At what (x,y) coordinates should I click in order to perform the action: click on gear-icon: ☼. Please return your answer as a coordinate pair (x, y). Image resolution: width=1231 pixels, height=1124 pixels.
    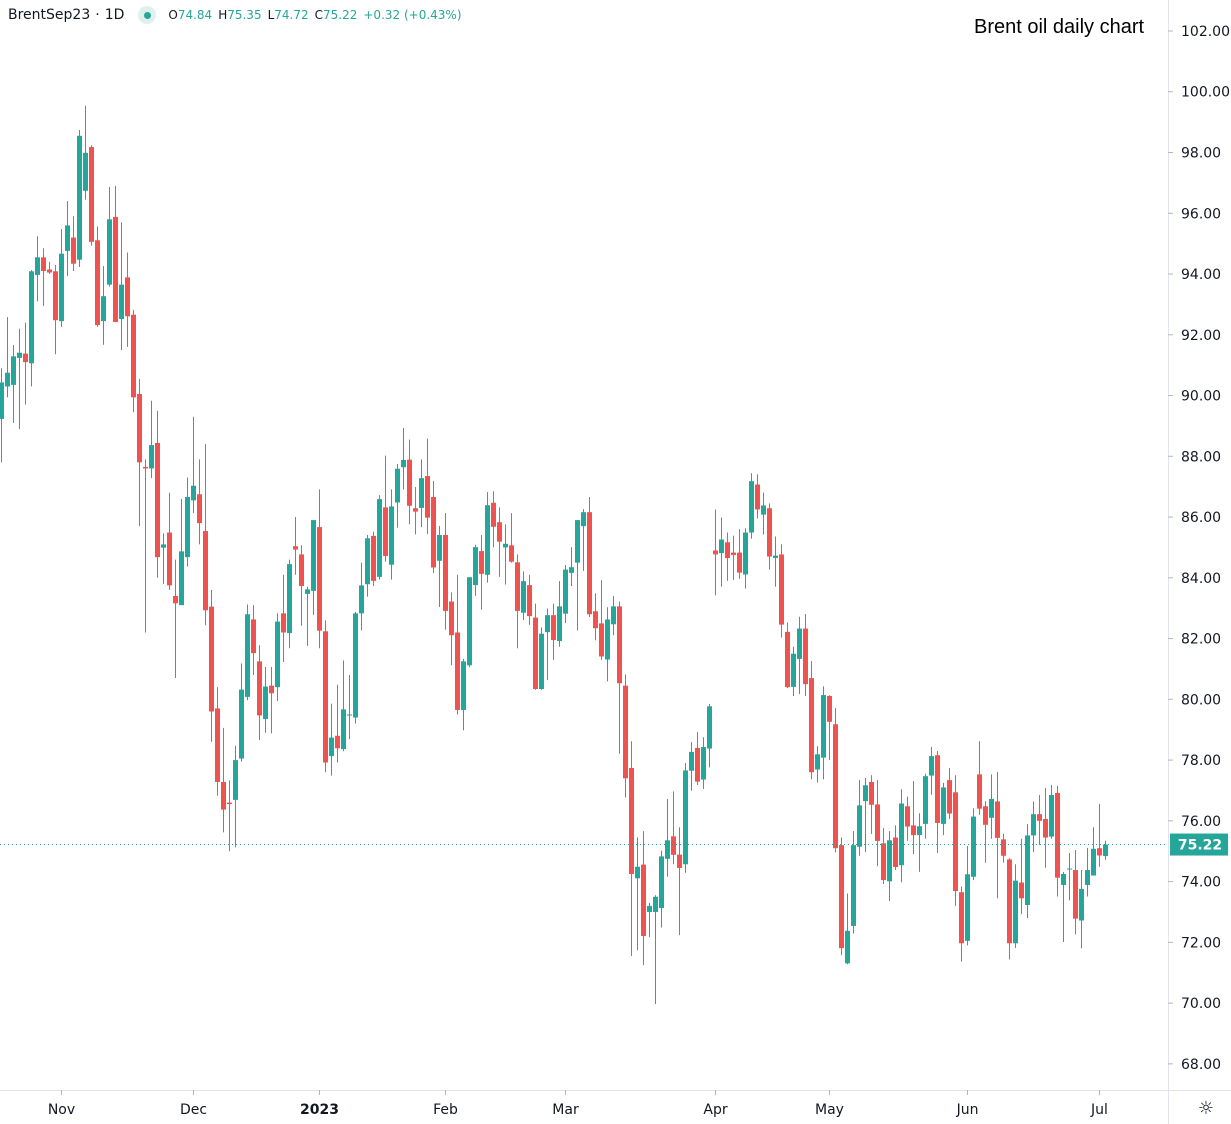
    Looking at the image, I should click on (1206, 1108).